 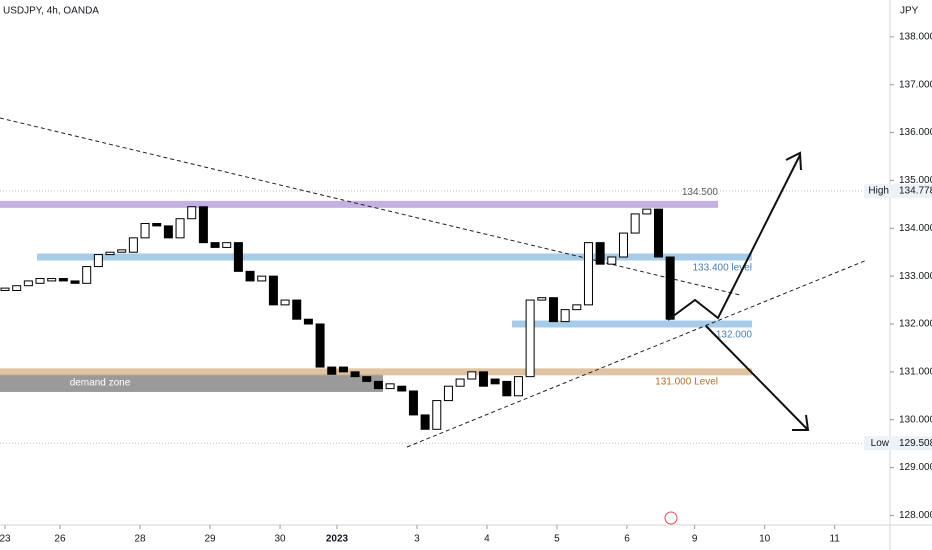 What do you see at coordinates (140, 539) in the screenshot?
I see `x-tick-label: 28` at bounding box center [140, 539].